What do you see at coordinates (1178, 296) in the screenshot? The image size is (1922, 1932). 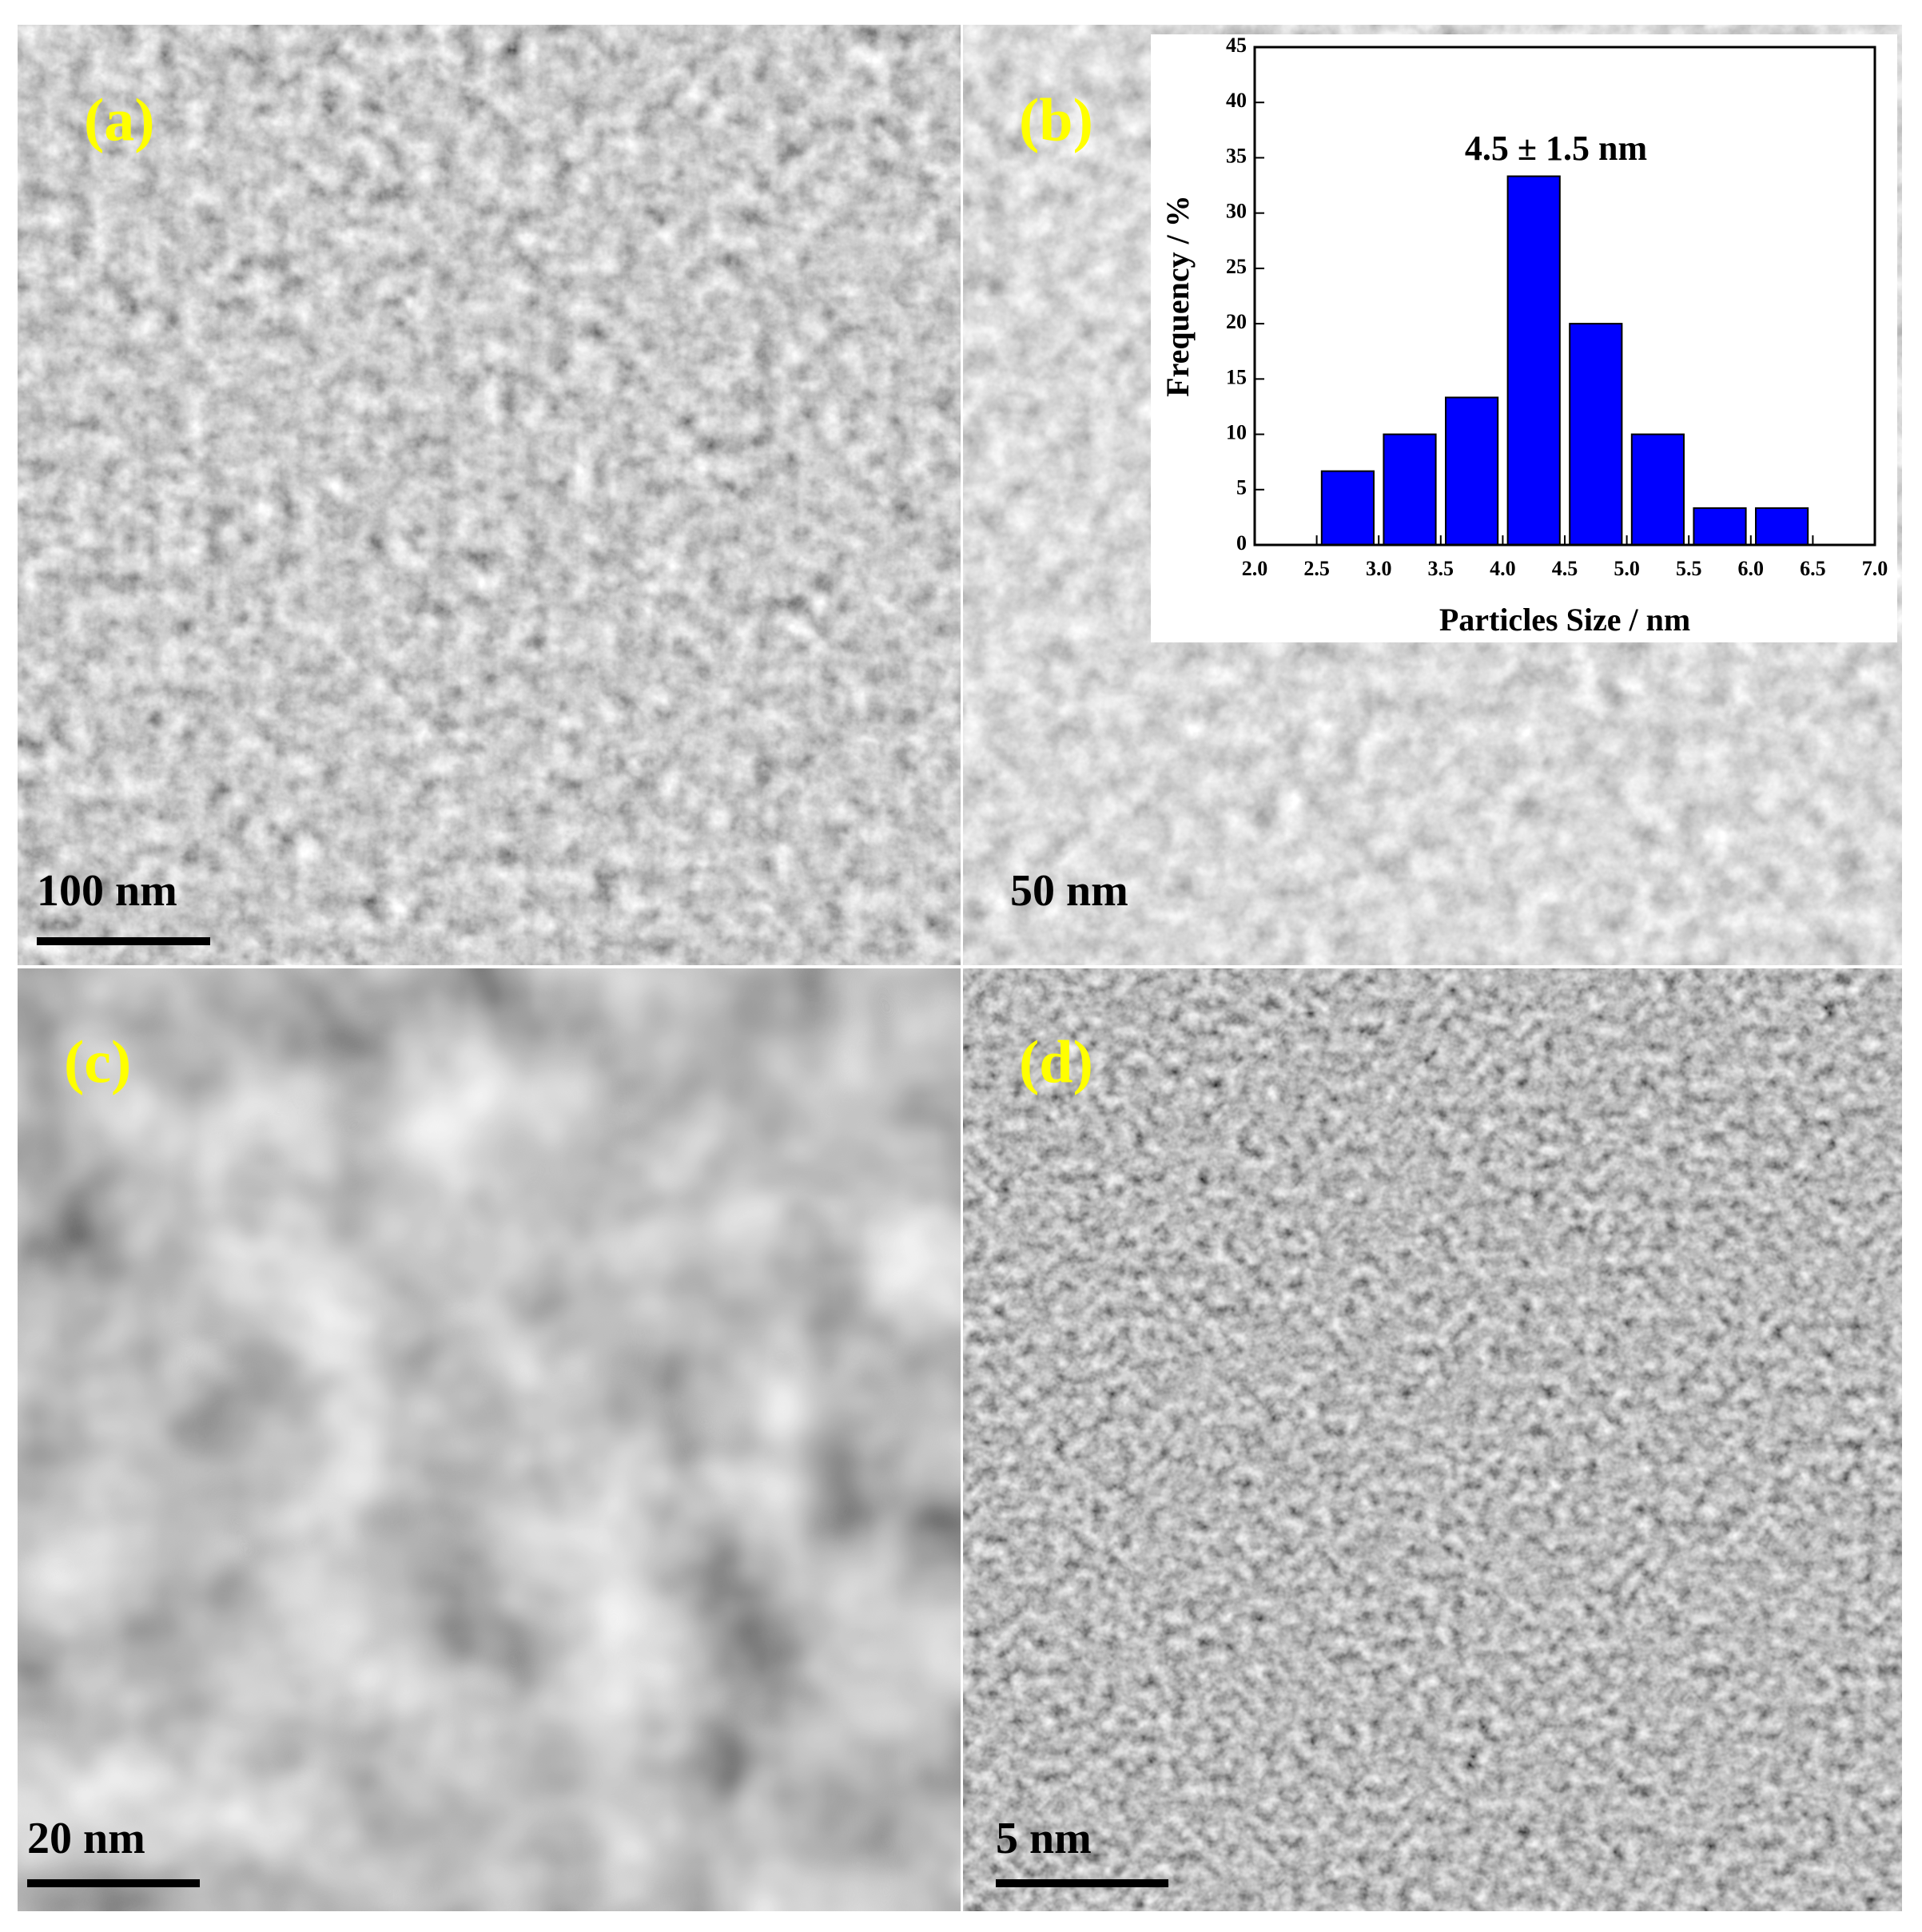 I see `y-axis-label: Frequency / %` at bounding box center [1178, 296].